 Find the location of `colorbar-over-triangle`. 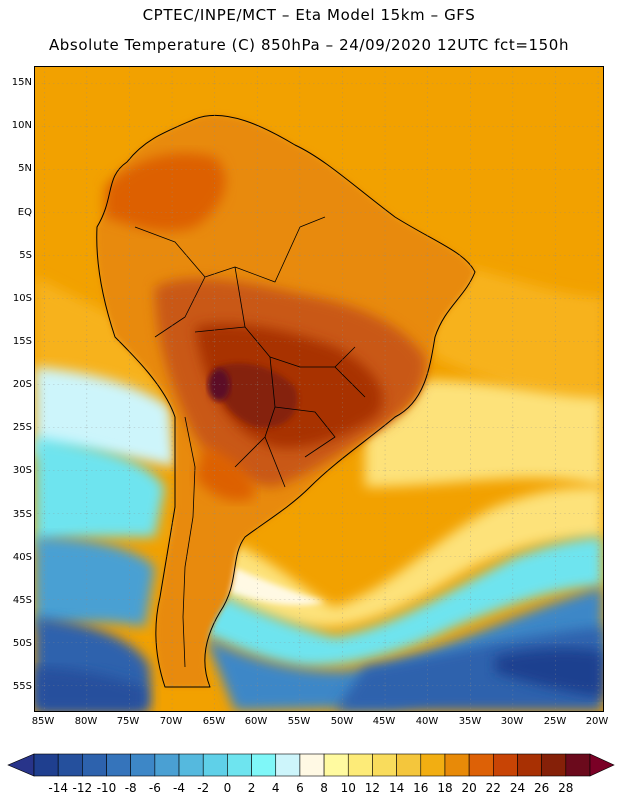

colorbar-over-triangle is located at coordinates (602, 765).